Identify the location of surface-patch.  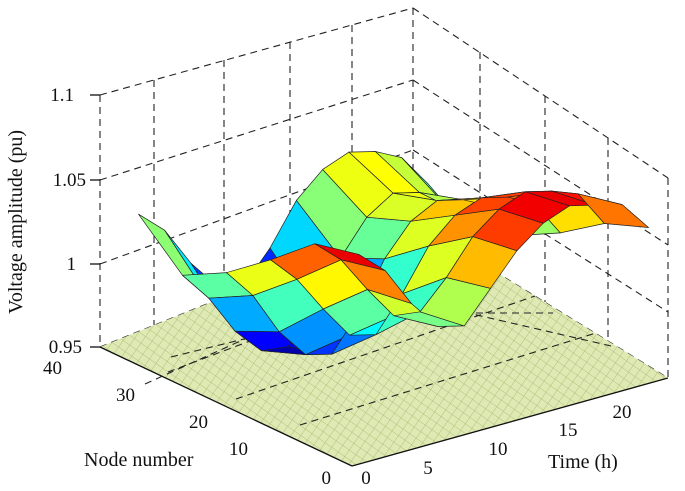
(613, 210).